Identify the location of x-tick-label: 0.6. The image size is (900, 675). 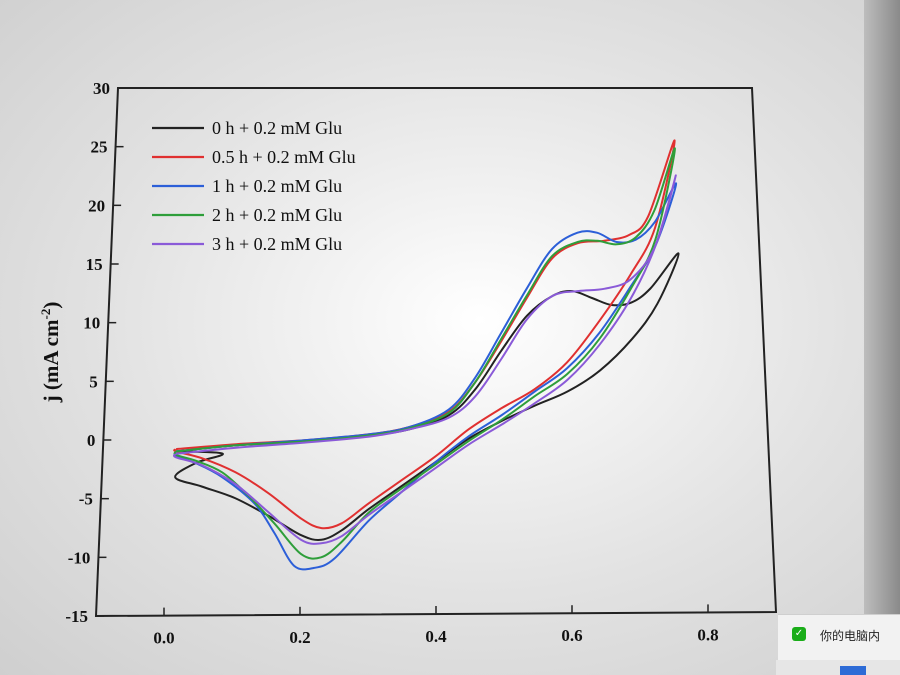
(571, 635).